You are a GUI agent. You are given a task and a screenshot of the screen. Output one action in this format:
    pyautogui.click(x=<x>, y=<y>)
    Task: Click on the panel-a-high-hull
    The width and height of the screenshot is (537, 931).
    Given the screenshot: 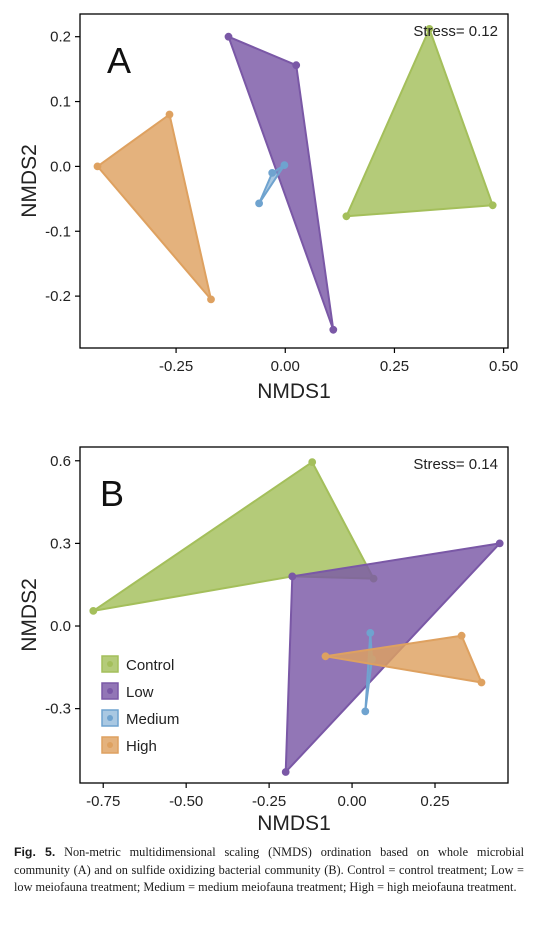 What is the action you would take?
    pyautogui.click(x=154, y=207)
    